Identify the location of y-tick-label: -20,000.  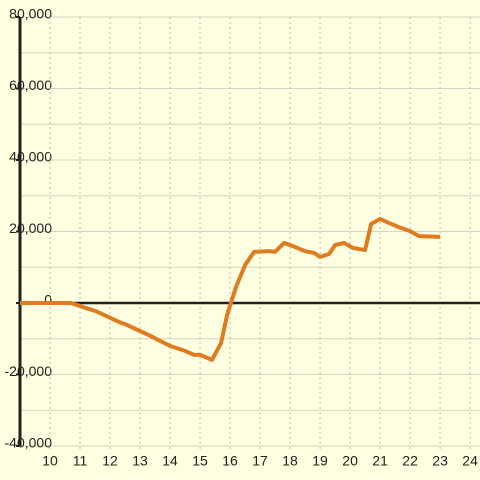
(29, 371).